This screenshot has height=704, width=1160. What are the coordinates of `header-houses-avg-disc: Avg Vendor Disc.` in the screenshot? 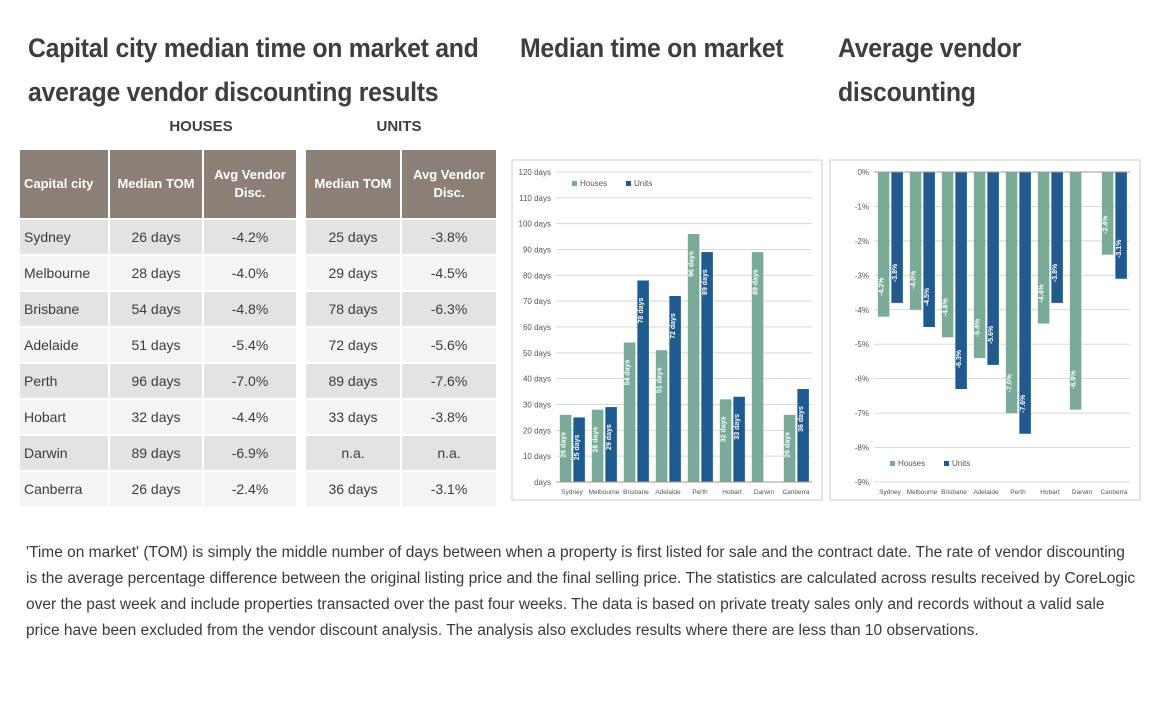 It's located at (251, 184).